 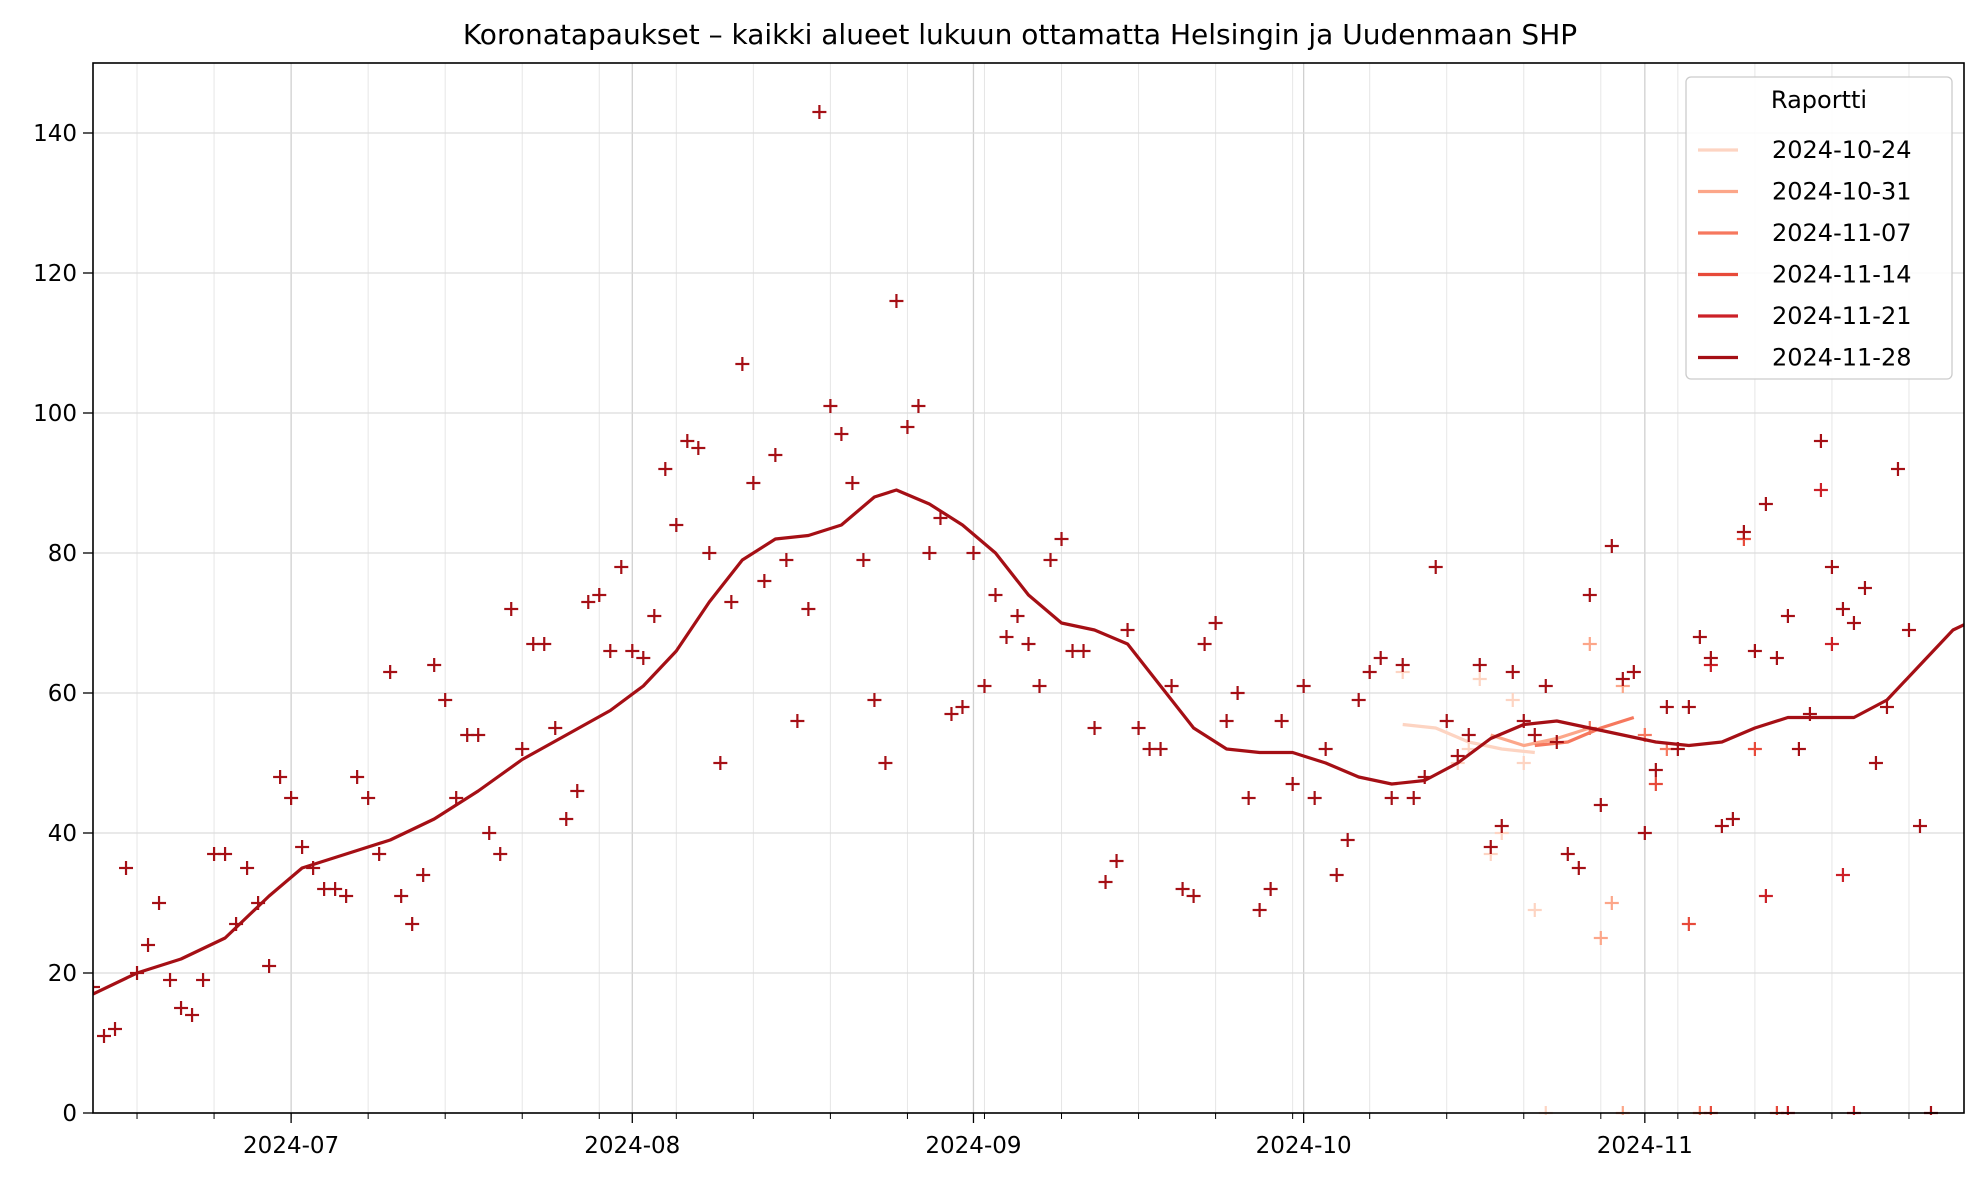 What do you see at coordinates (55, 414) in the screenshot?
I see `y-tick-label: 100` at bounding box center [55, 414].